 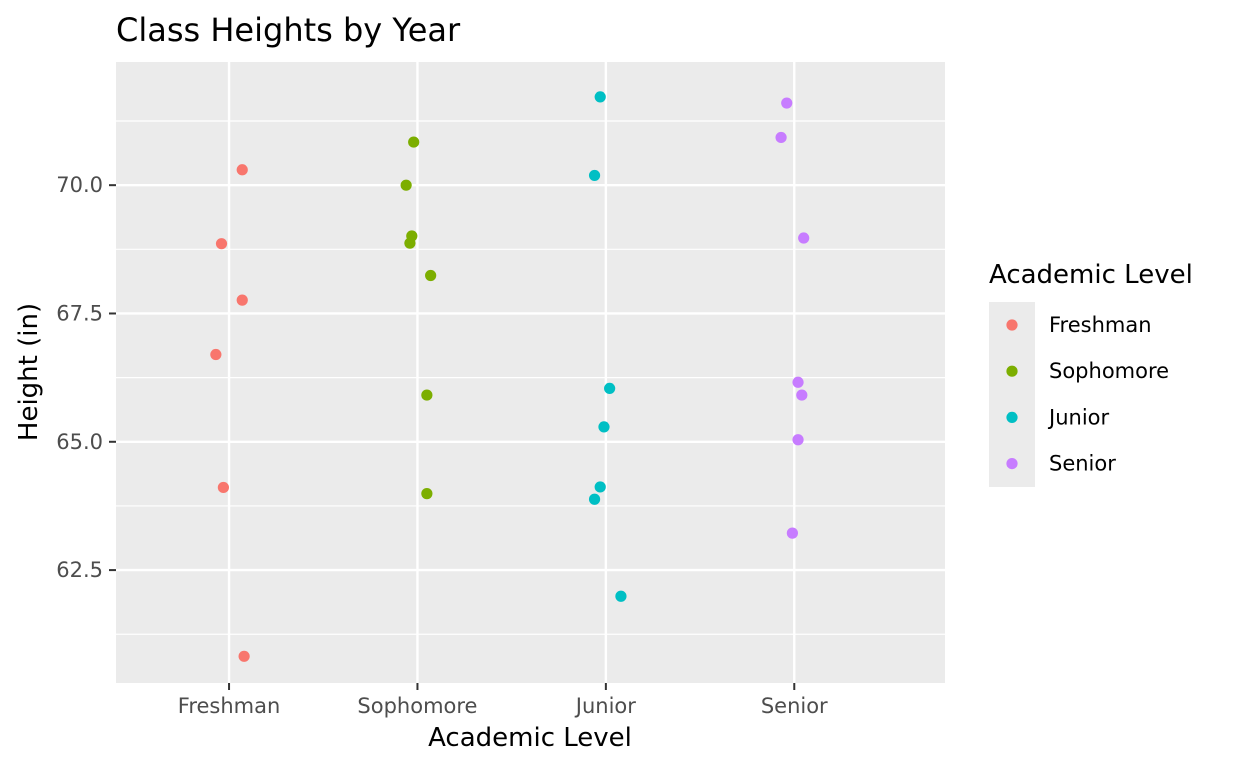 I want to click on x-axis: Freshman Sophomore Junior Senior, so click(x=503, y=700).